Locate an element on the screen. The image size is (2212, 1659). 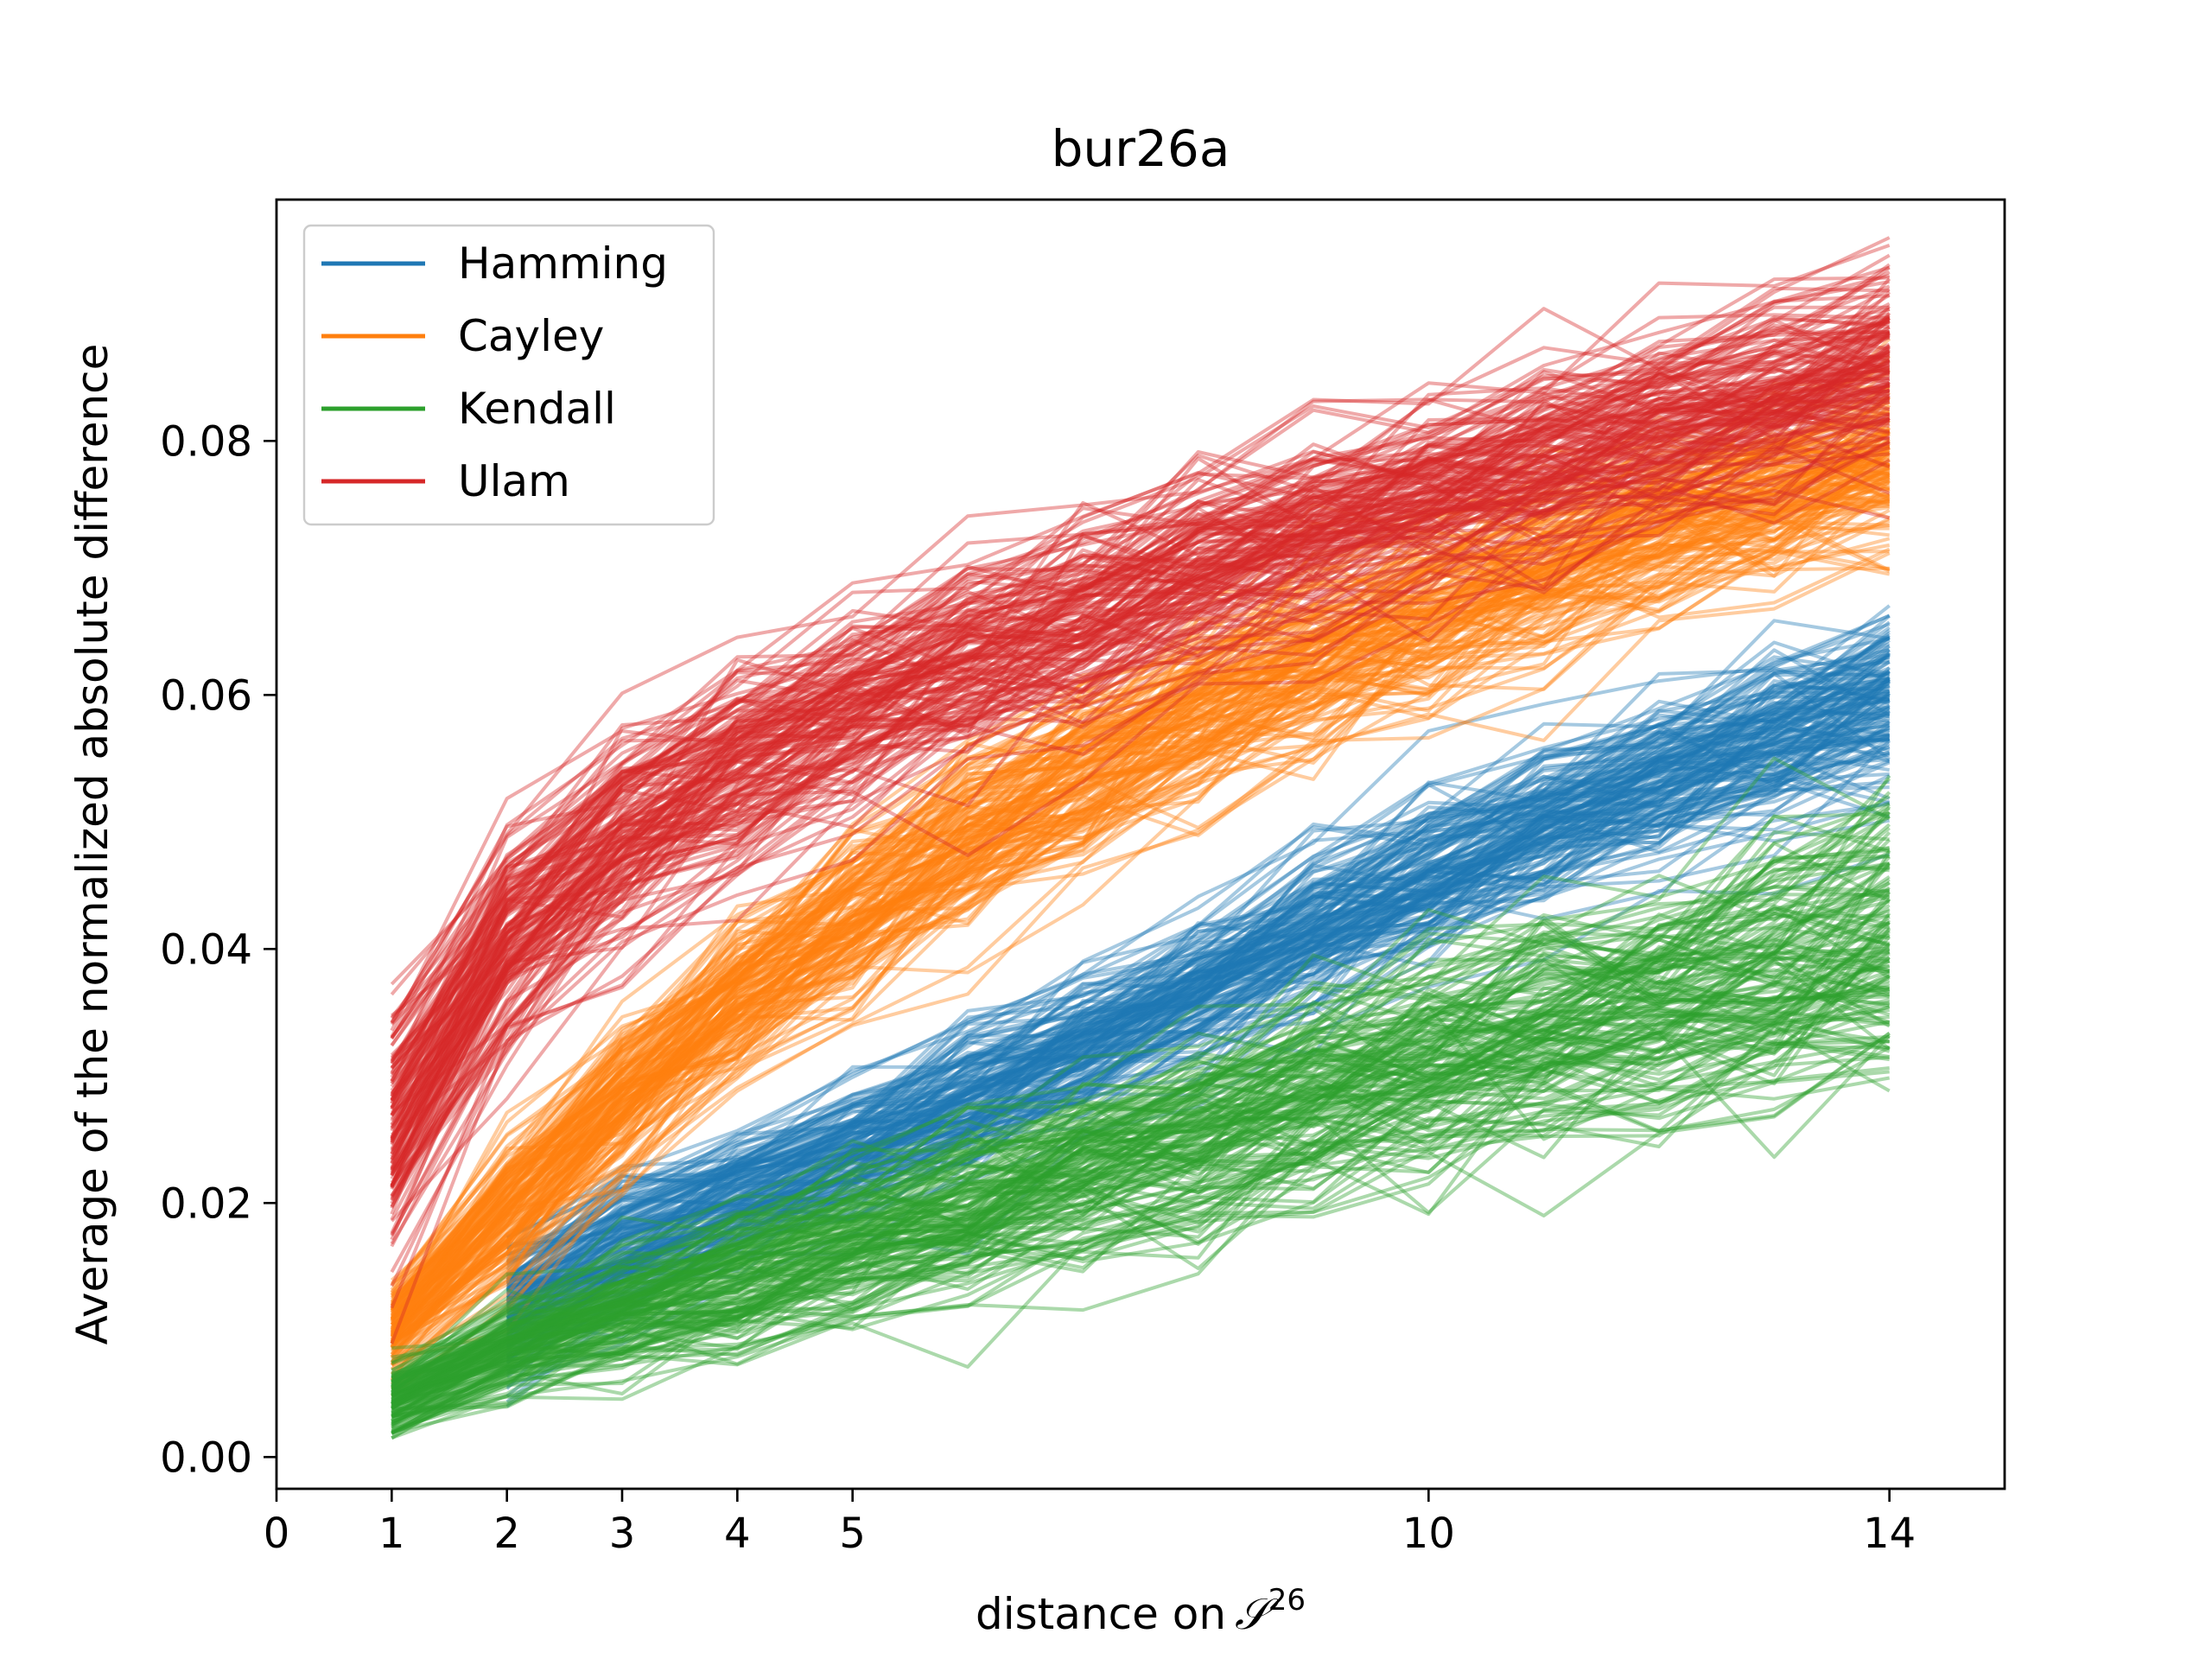
x-axis-label-superscript: 26 is located at coordinates (1287, 1600).